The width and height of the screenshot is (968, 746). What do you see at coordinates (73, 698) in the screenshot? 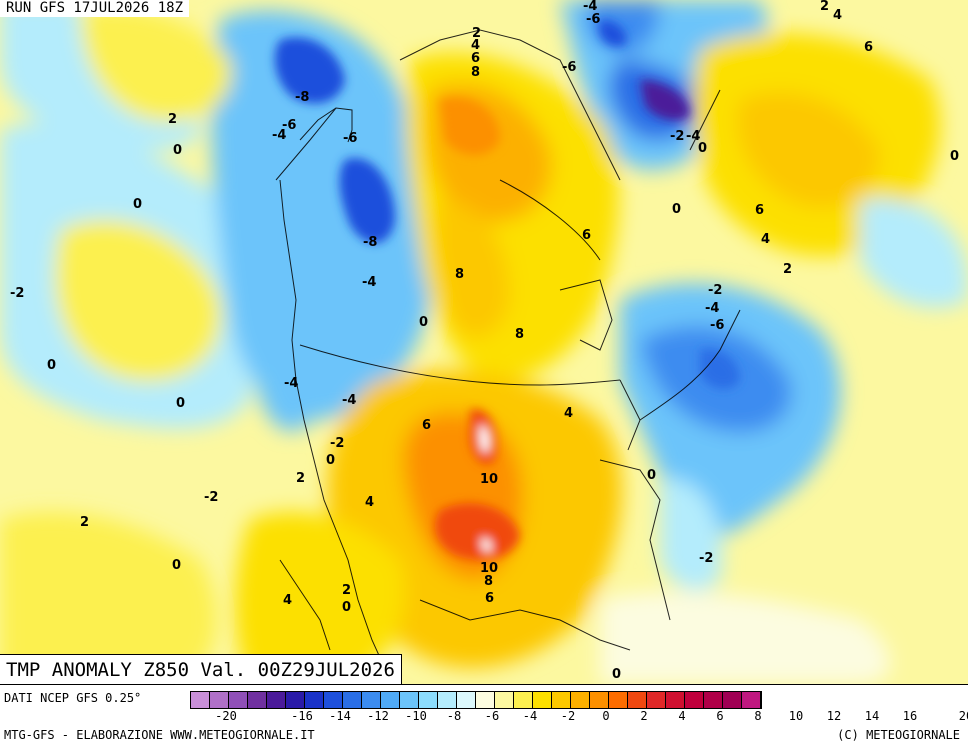
I see `data-source: DATI NCEP GFS 0.25°` at bounding box center [73, 698].